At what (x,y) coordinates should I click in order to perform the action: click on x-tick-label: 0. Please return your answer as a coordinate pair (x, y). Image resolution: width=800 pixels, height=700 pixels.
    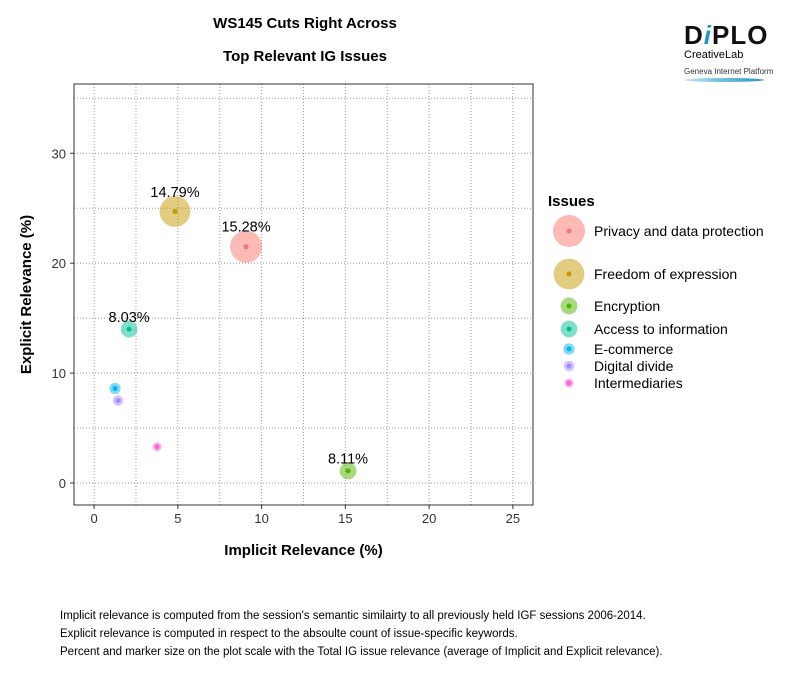
    Looking at the image, I should click on (93, 518).